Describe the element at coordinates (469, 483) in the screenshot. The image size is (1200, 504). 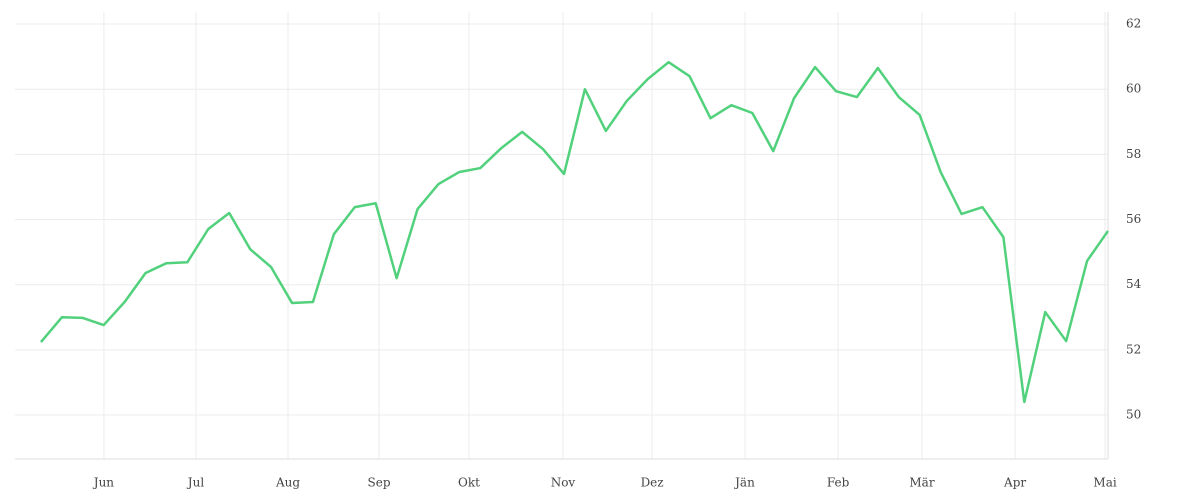
I see `x-tick-label: Okt` at that location.